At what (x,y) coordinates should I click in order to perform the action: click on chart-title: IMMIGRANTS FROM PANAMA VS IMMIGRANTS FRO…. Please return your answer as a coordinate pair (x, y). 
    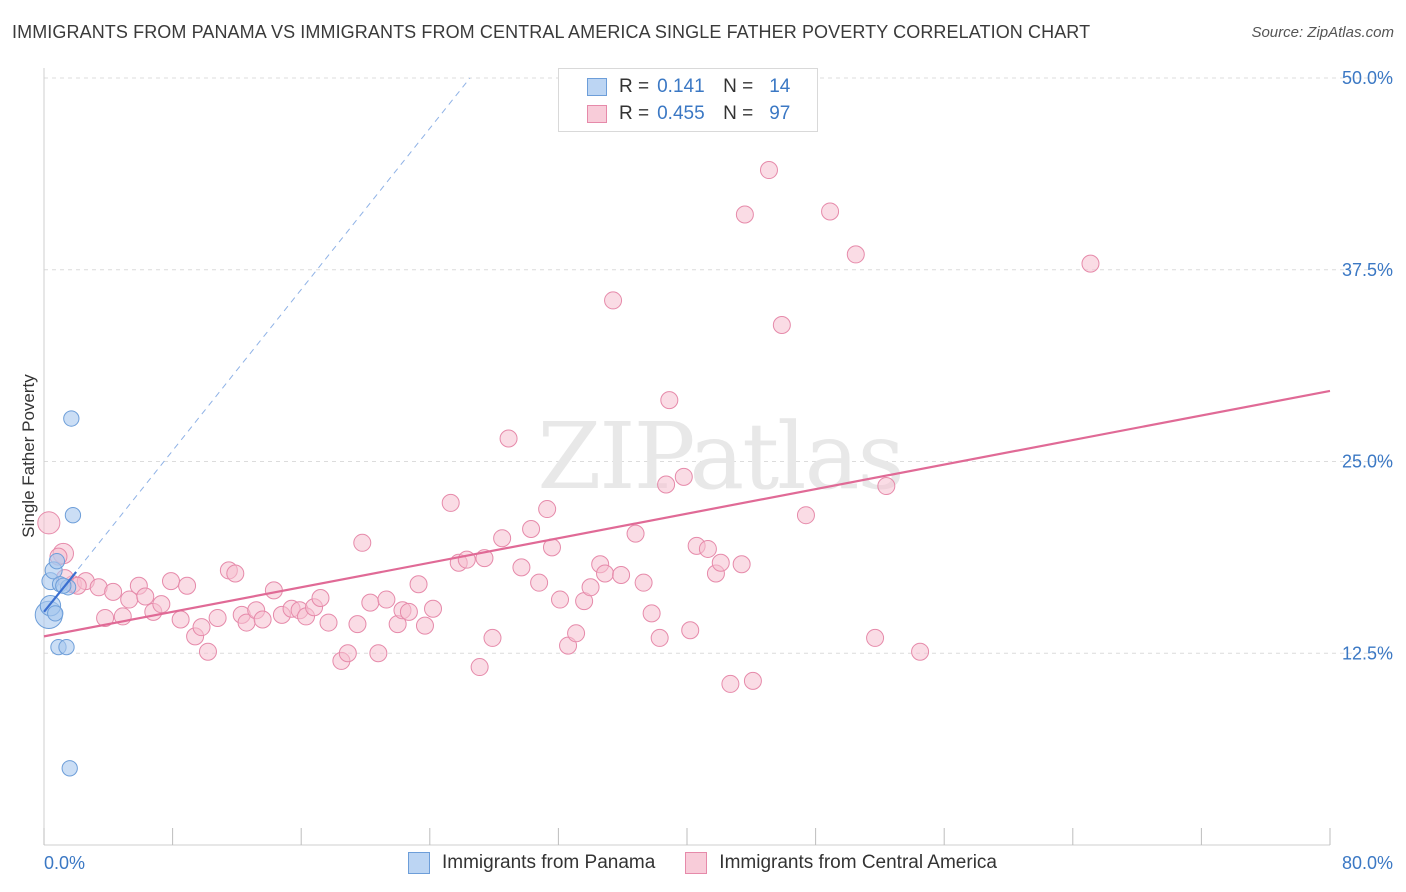
    Looking at the image, I should click on (551, 32).